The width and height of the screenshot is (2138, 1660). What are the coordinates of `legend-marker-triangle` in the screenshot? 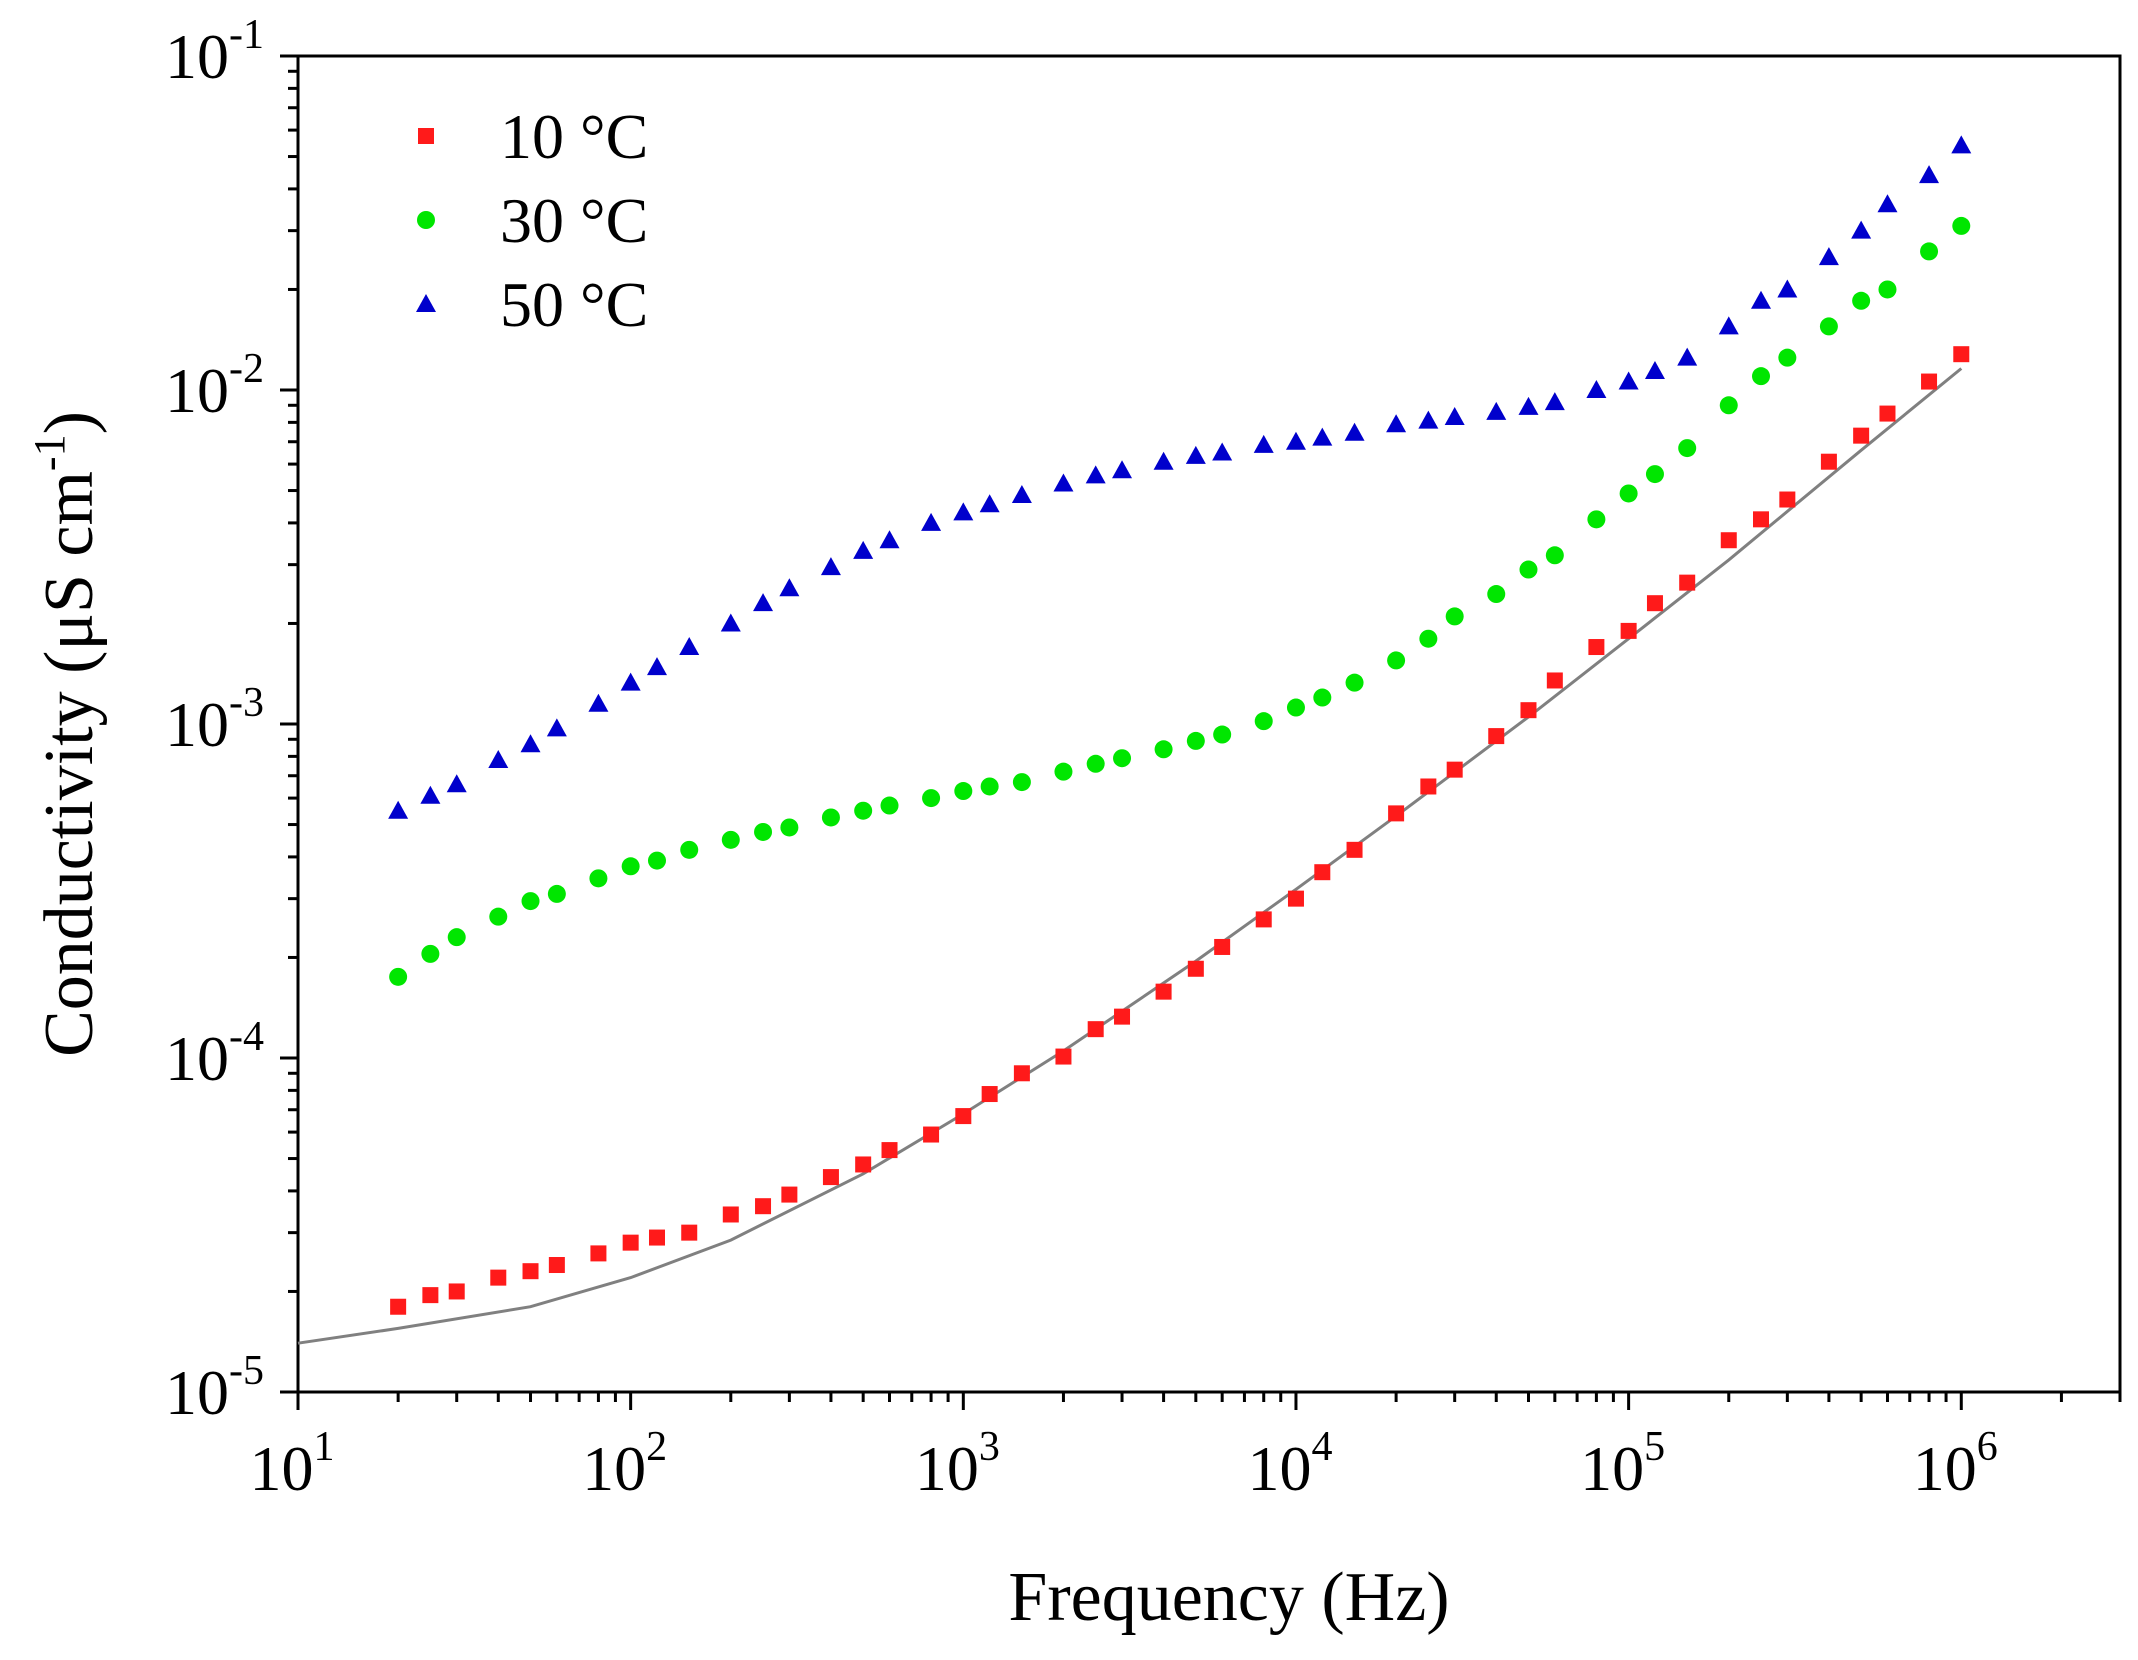 It's located at (426, 303).